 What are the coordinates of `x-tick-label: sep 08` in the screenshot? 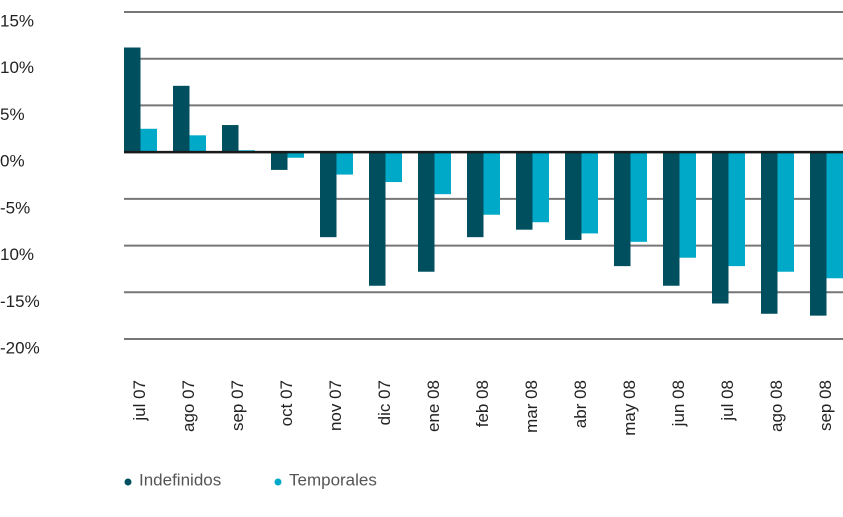 It's located at (825, 405).